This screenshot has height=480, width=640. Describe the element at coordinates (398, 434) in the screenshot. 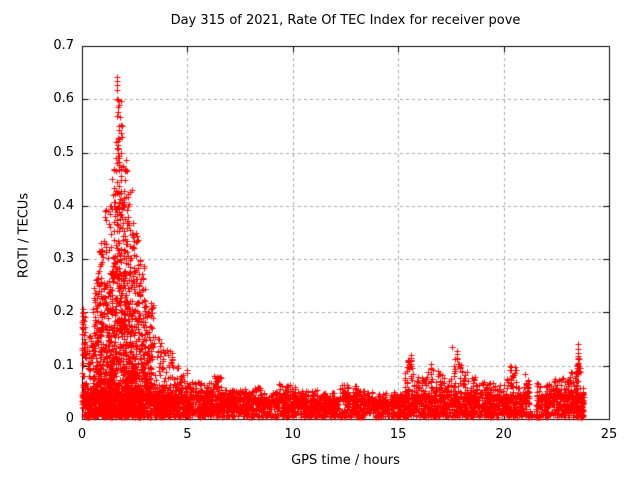

I see `x-tick-label: 15` at that location.